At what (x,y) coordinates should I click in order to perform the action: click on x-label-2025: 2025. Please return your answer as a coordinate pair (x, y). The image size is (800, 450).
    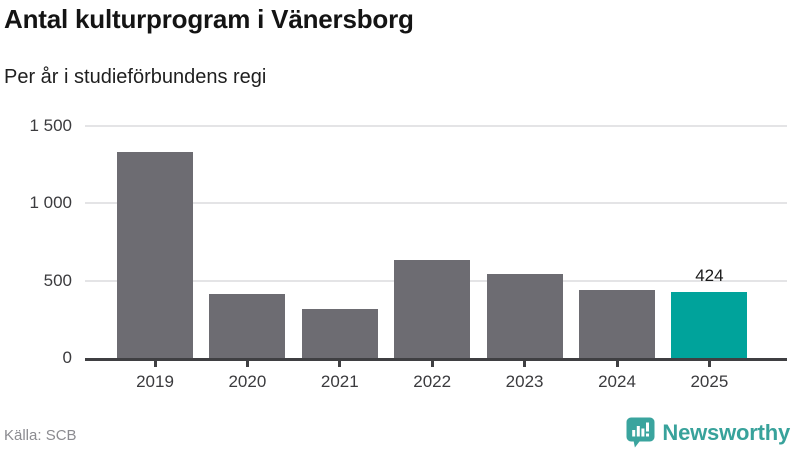
    Looking at the image, I should click on (709, 381).